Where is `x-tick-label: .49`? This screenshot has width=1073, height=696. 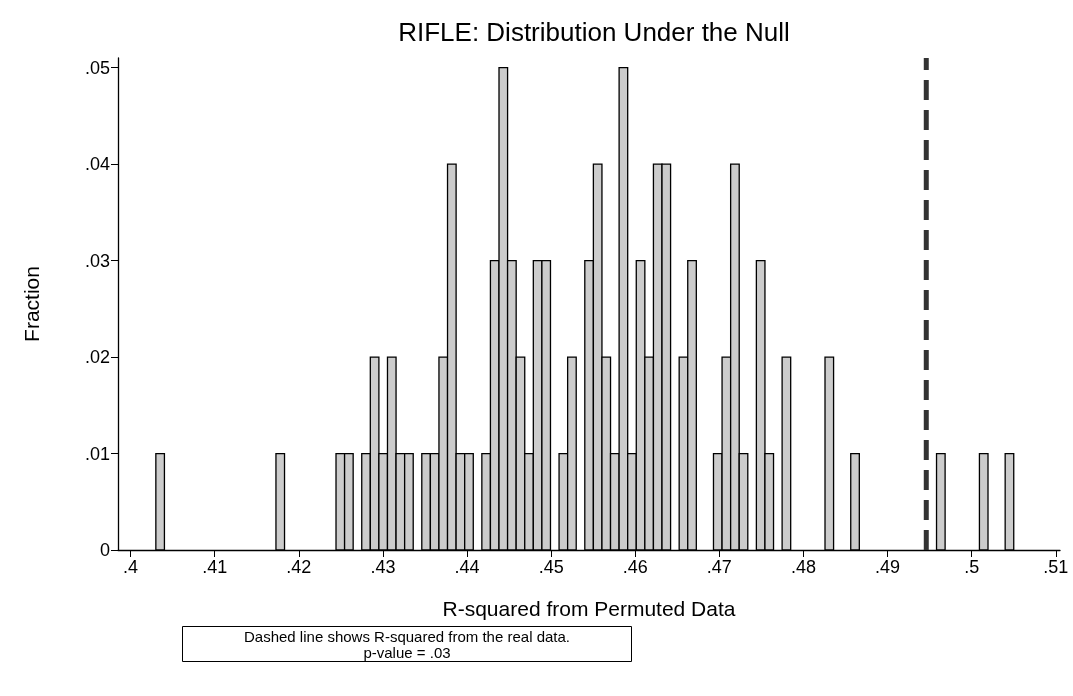
x-tick-label: .49 is located at coordinates (888, 567).